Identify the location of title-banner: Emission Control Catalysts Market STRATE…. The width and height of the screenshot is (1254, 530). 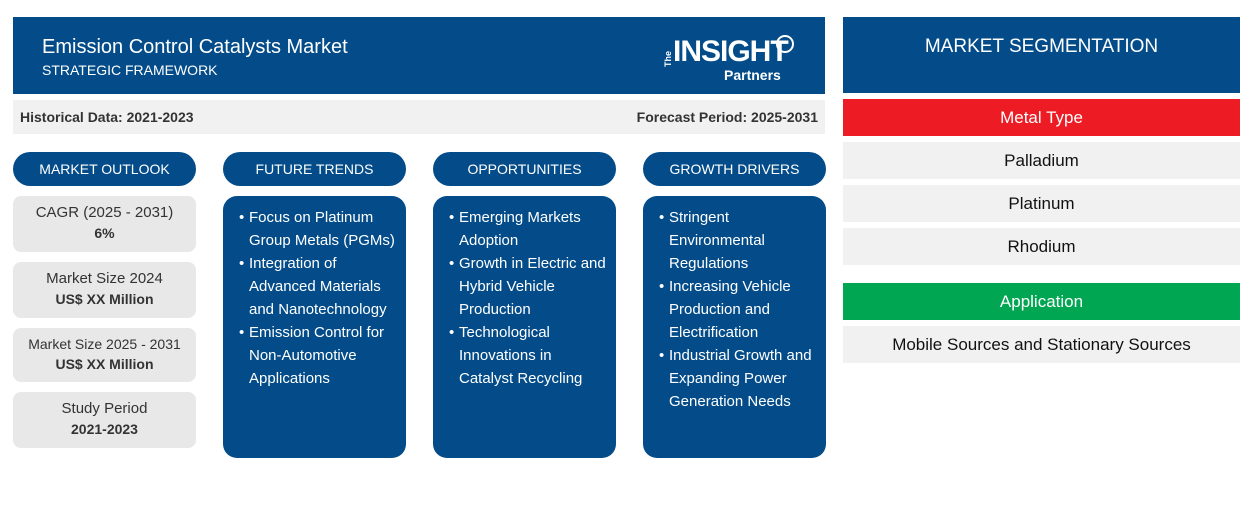
(419, 55).